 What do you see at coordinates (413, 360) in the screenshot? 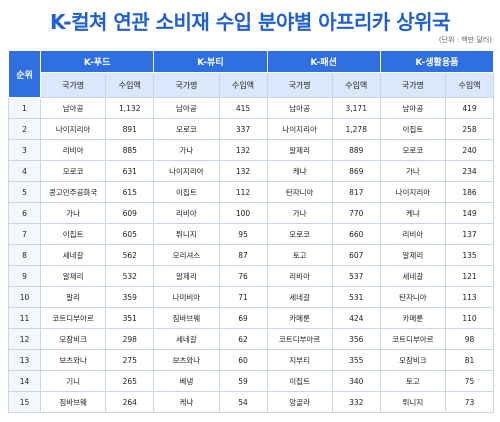
I see `country-cell: 모잠비크` at bounding box center [413, 360].